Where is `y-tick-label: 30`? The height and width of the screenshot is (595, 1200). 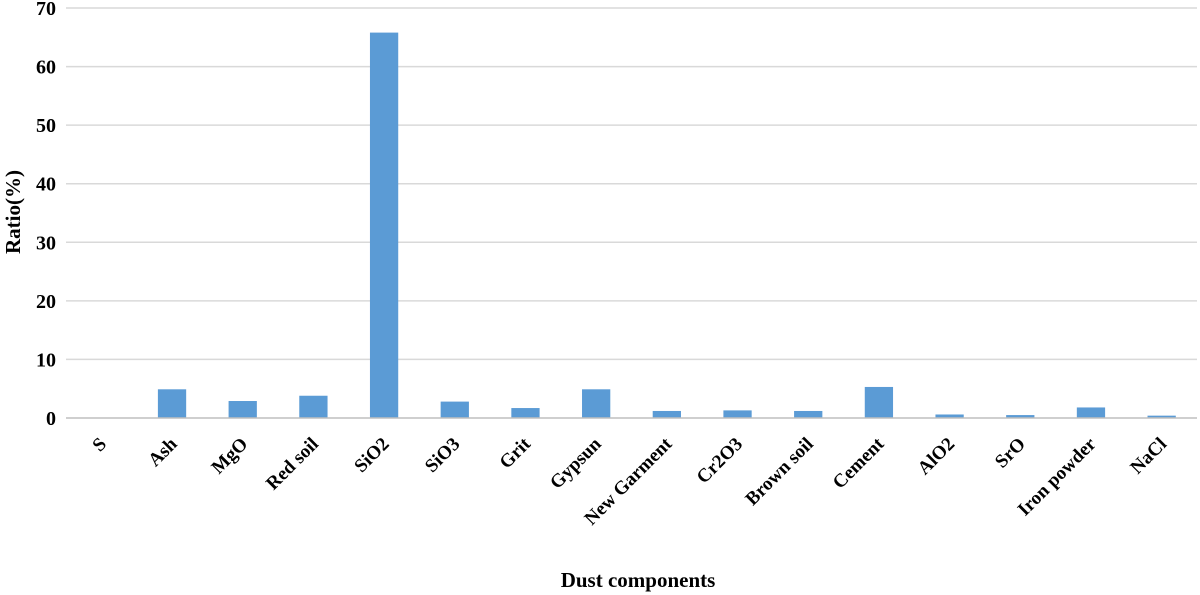 y-tick-label: 30 is located at coordinates (46, 243).